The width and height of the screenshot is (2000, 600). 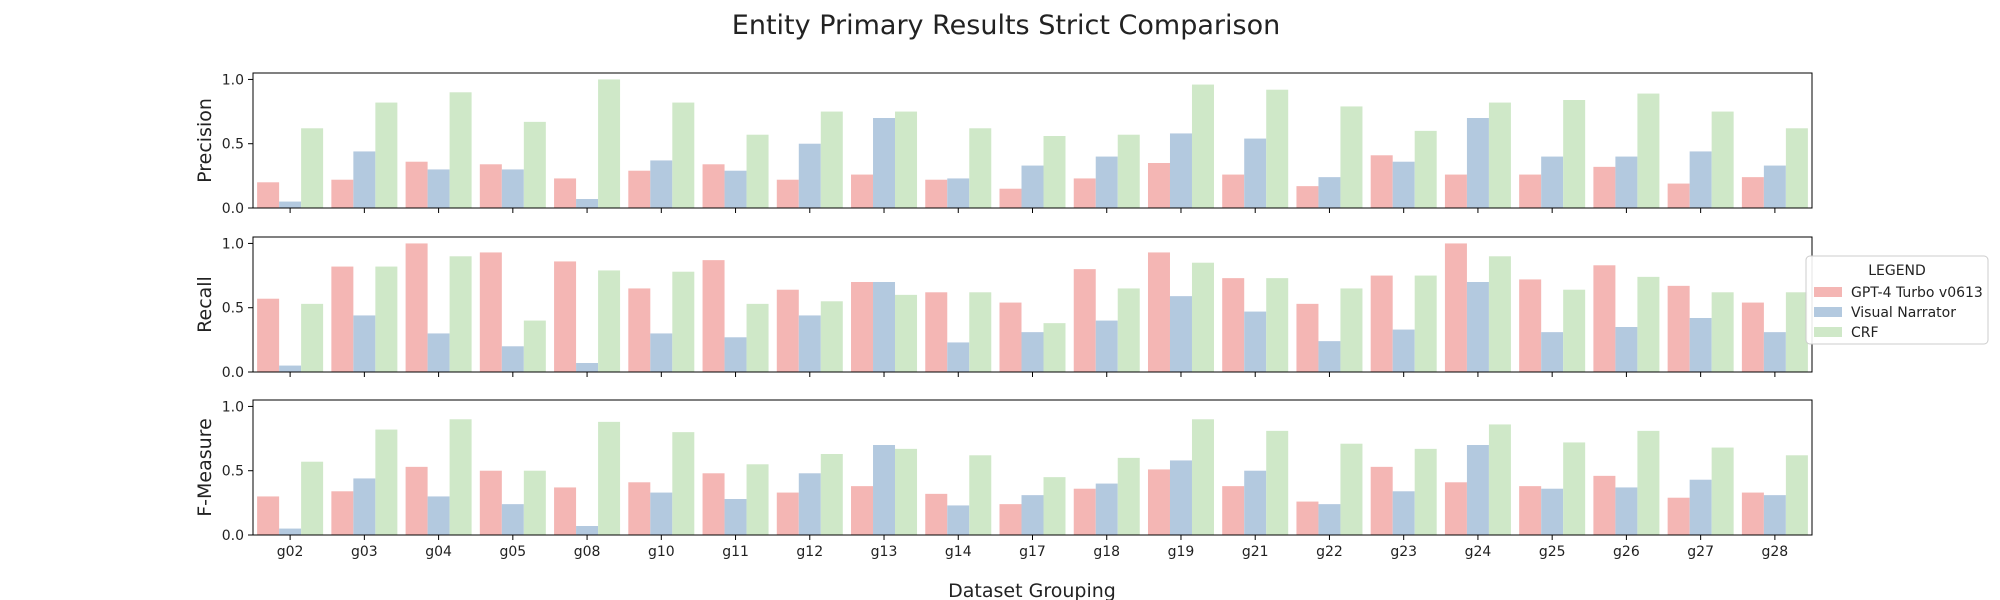 I want to click on bar-f-measure-g18-s0, so click(x=1084, y=511).